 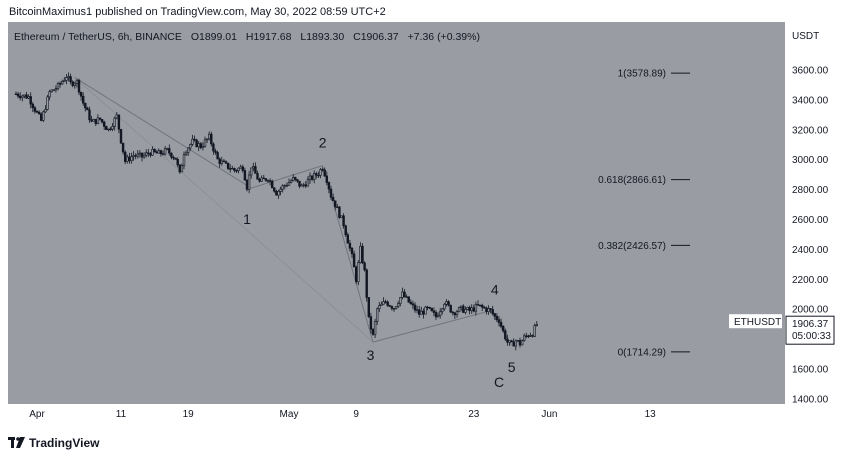 I want to click on wave-label: 2, so click(x=323, y=143).